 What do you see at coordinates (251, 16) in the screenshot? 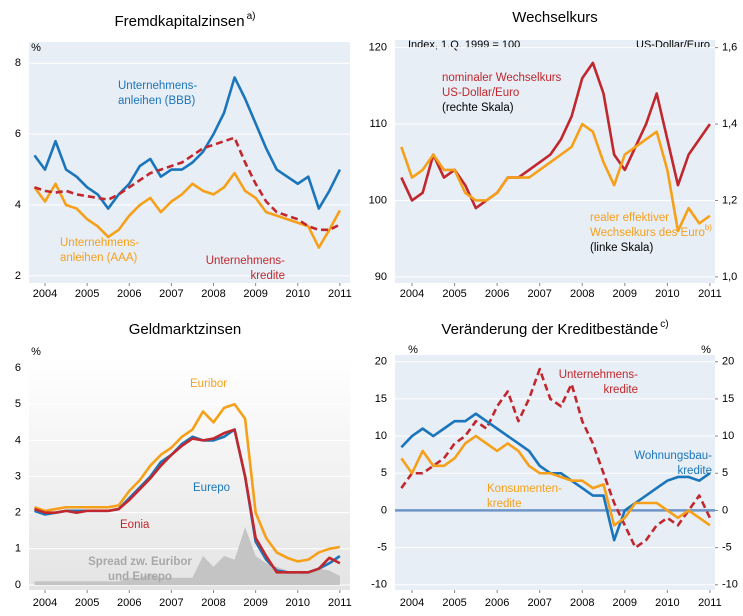
I see `title-note: a)` at bounding box center [251, 16].